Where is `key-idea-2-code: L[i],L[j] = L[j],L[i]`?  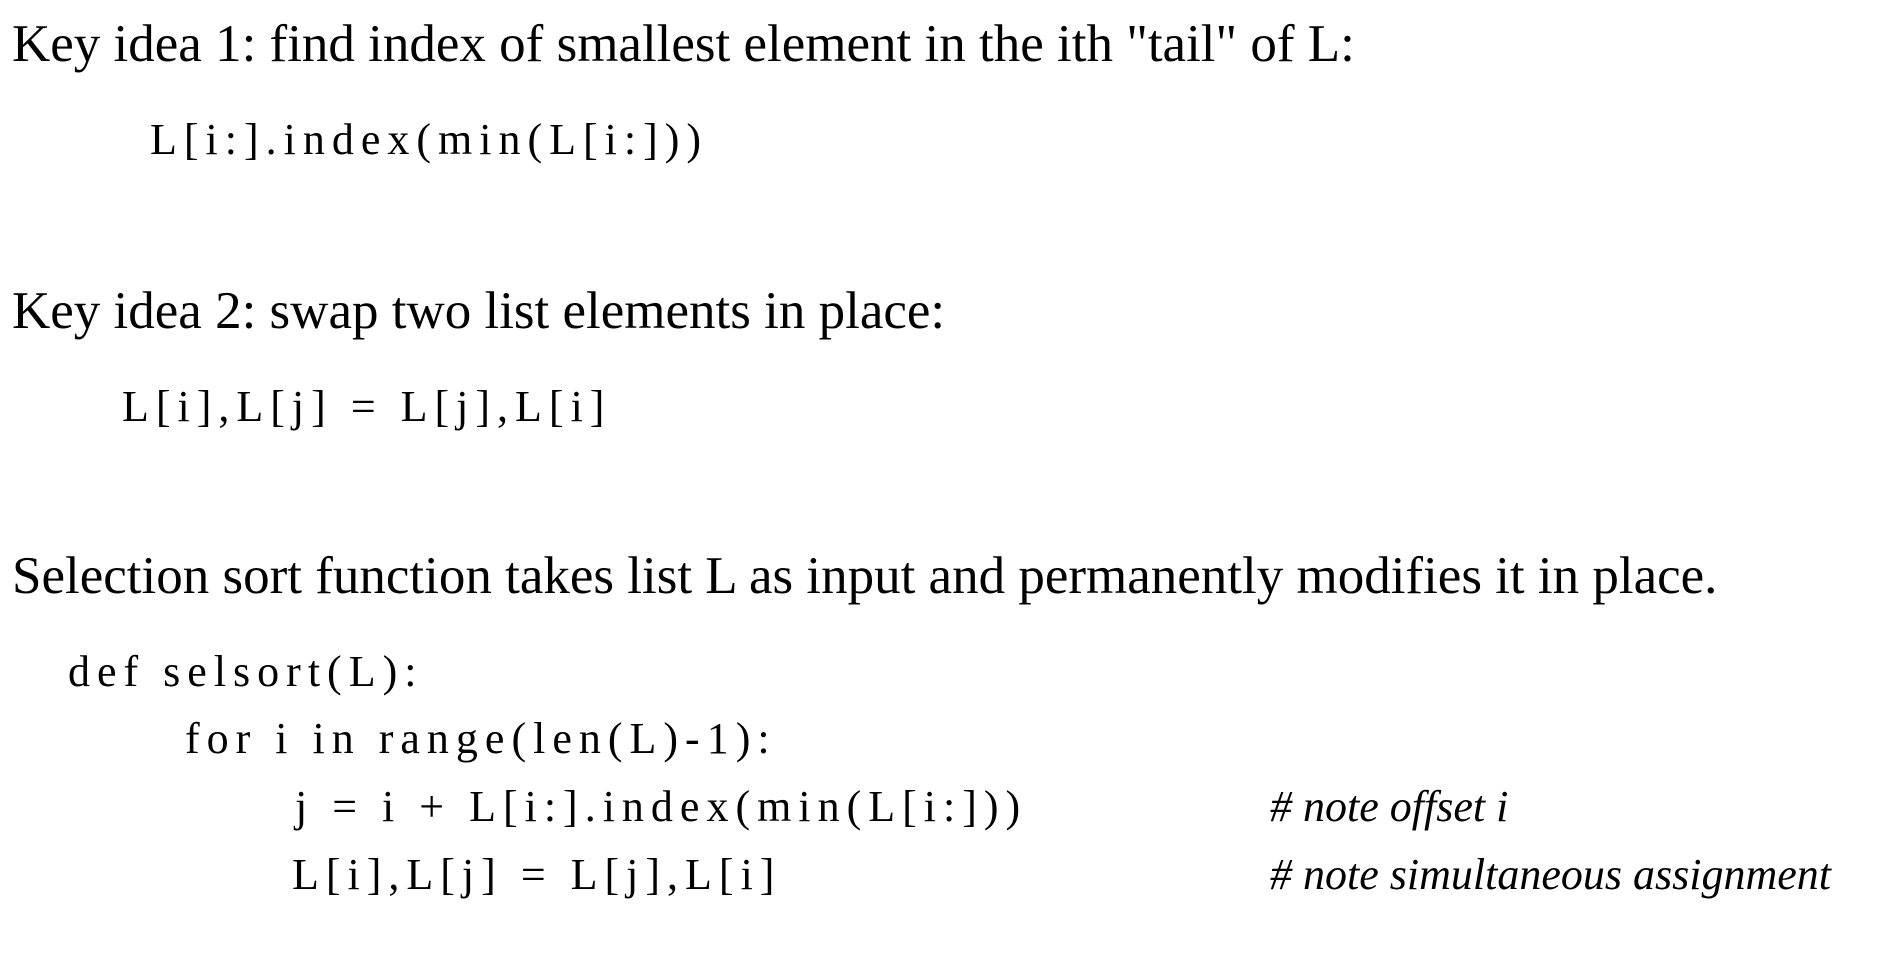 key-idea-2-code: L[i],L[j] = L[j],L[i] is located at coordinates (367, 406).